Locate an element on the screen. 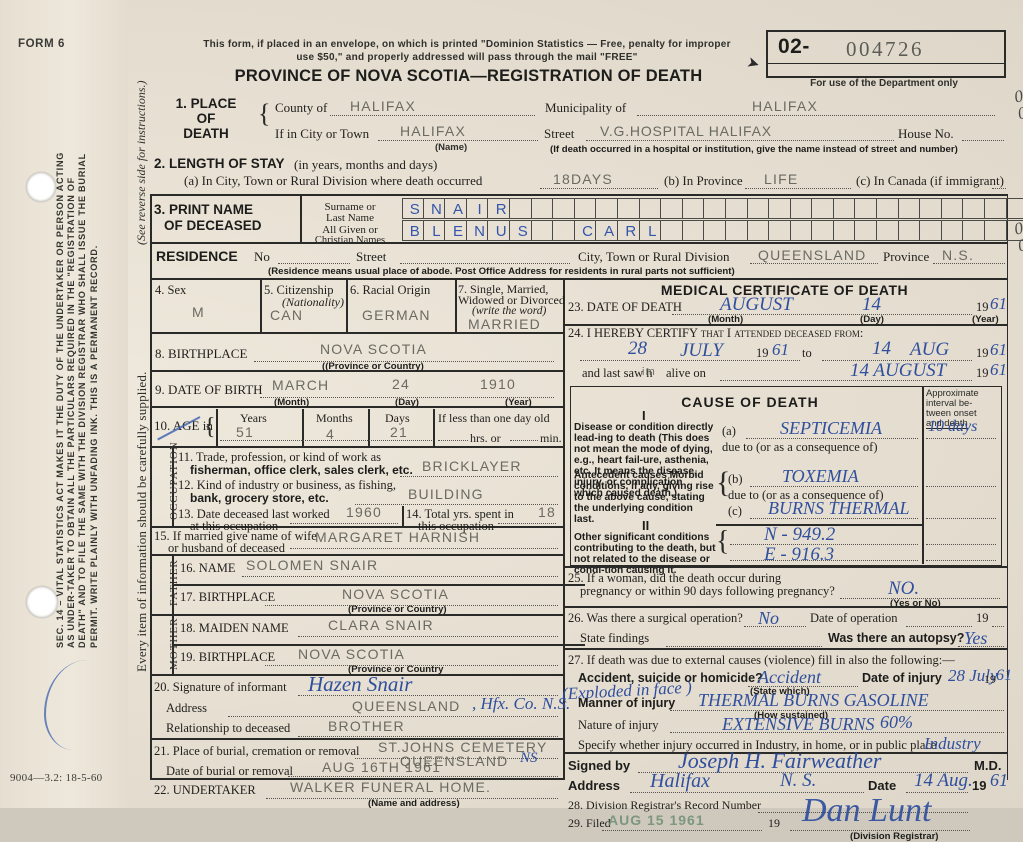 This screenshot has width=1023, height=842. q26-autopsy-value: Yes is located at coordinates (976, 638).